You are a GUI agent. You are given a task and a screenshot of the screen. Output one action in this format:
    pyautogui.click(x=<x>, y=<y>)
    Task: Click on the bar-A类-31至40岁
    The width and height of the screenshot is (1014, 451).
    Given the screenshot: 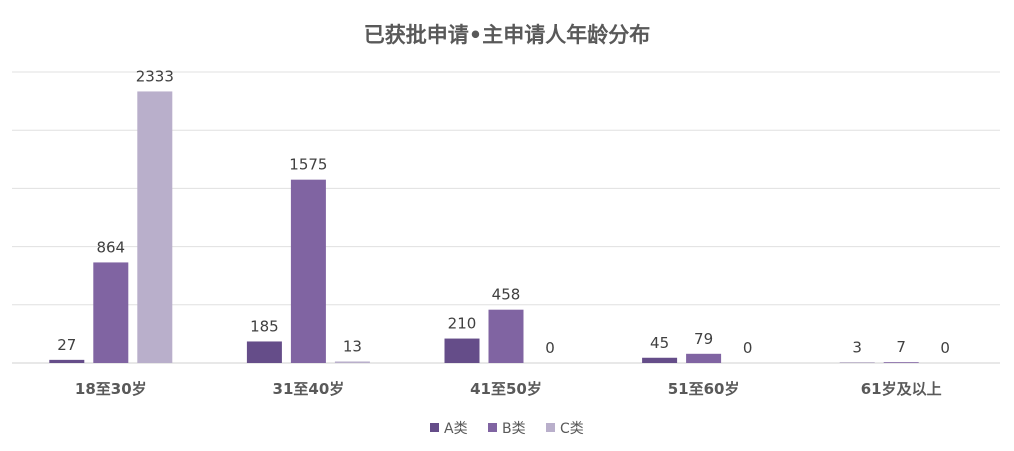 What is the action you would take?
    pyautogui.click(x=264, y=352)
    